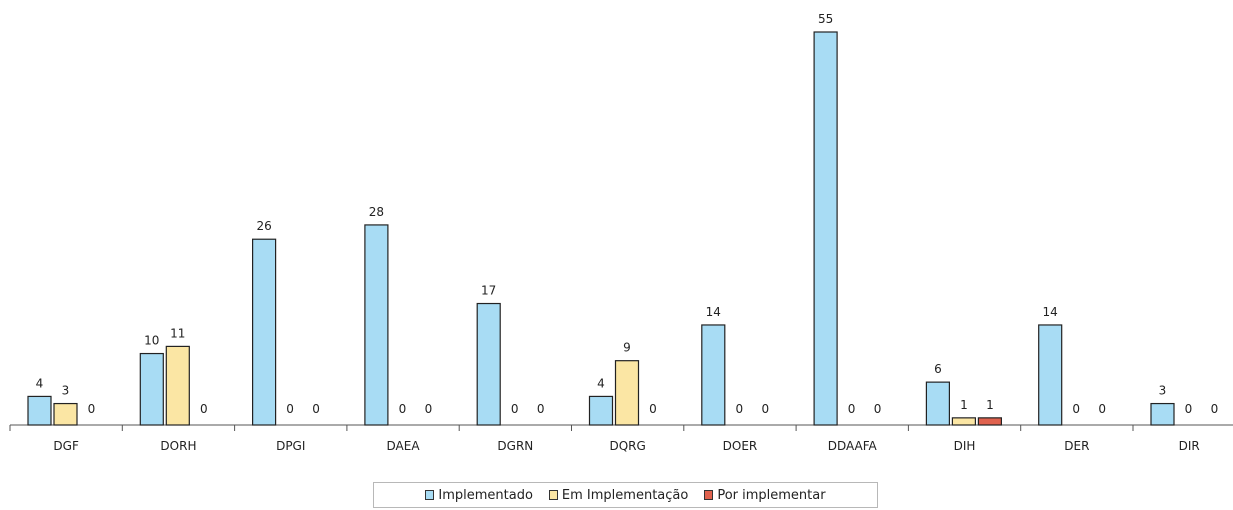 The width and height of the screenshot is (1233, 510). What do you see at coordinates (430, 495) in the screenshot?
I see `legend-swatch-implementado` at bounding box center [430, 495].